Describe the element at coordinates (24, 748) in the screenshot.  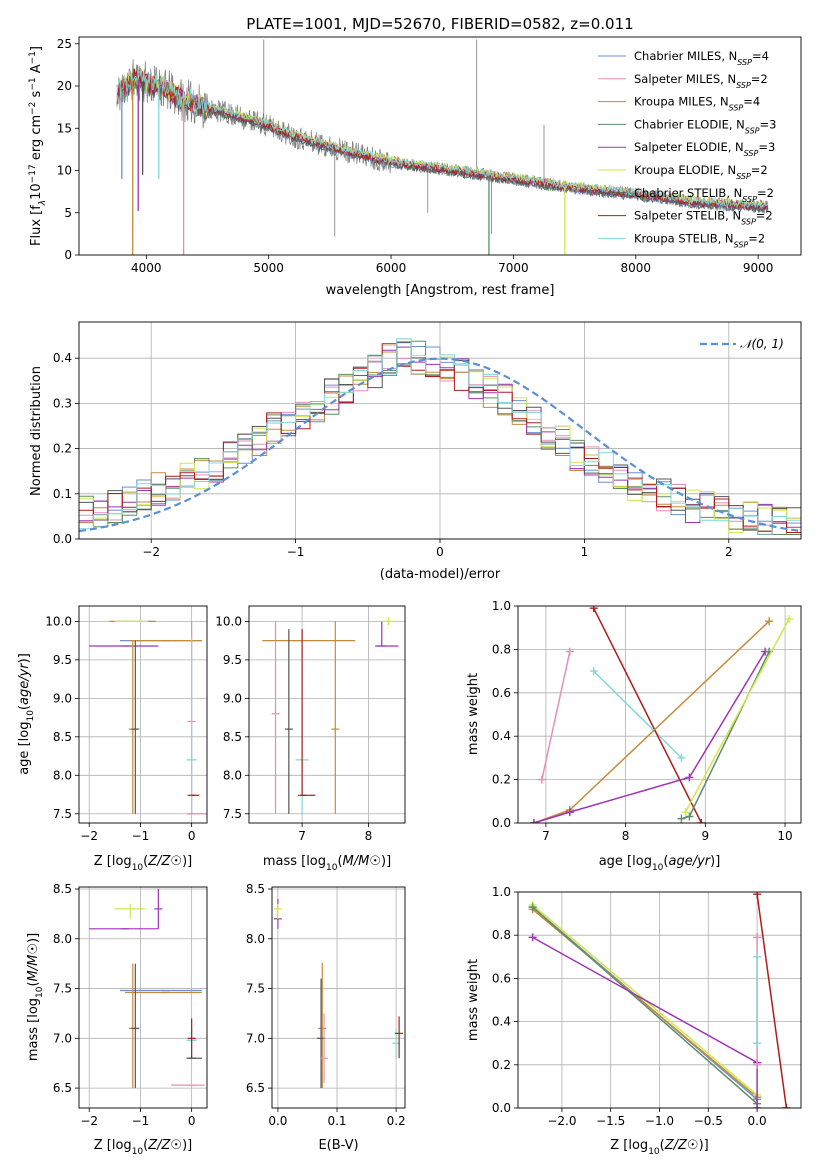
I see `age-vs-Z-ylabel-part: age [log` at that location.